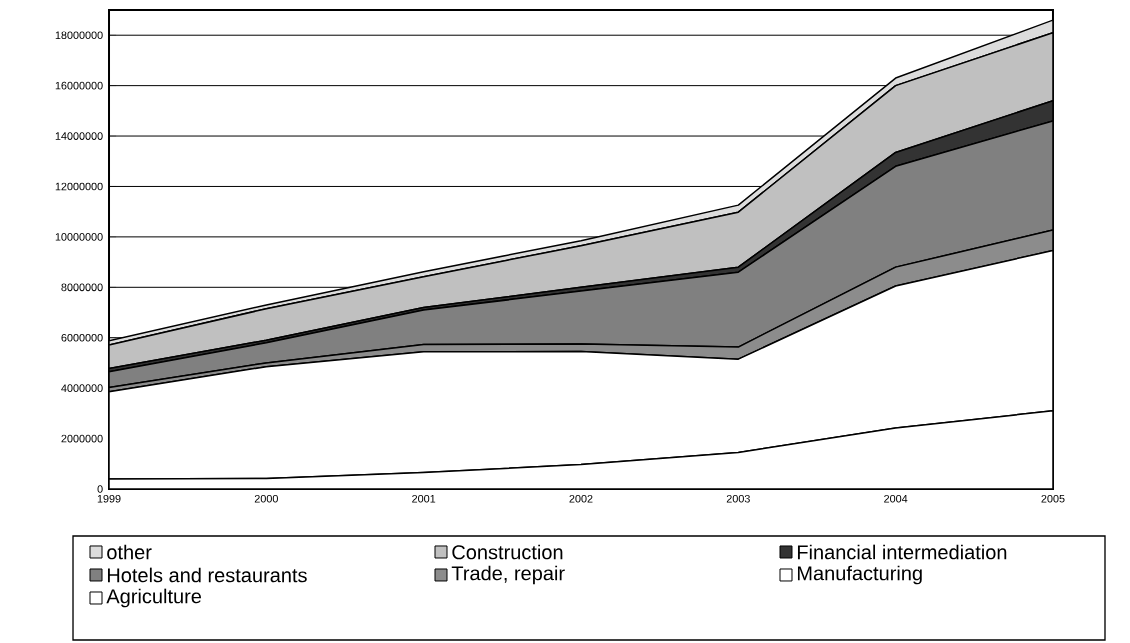 Image resolution: width=1130 pixels, height=643 pixels. I want to click on legend-label: Agriculture, so click(154, 598).